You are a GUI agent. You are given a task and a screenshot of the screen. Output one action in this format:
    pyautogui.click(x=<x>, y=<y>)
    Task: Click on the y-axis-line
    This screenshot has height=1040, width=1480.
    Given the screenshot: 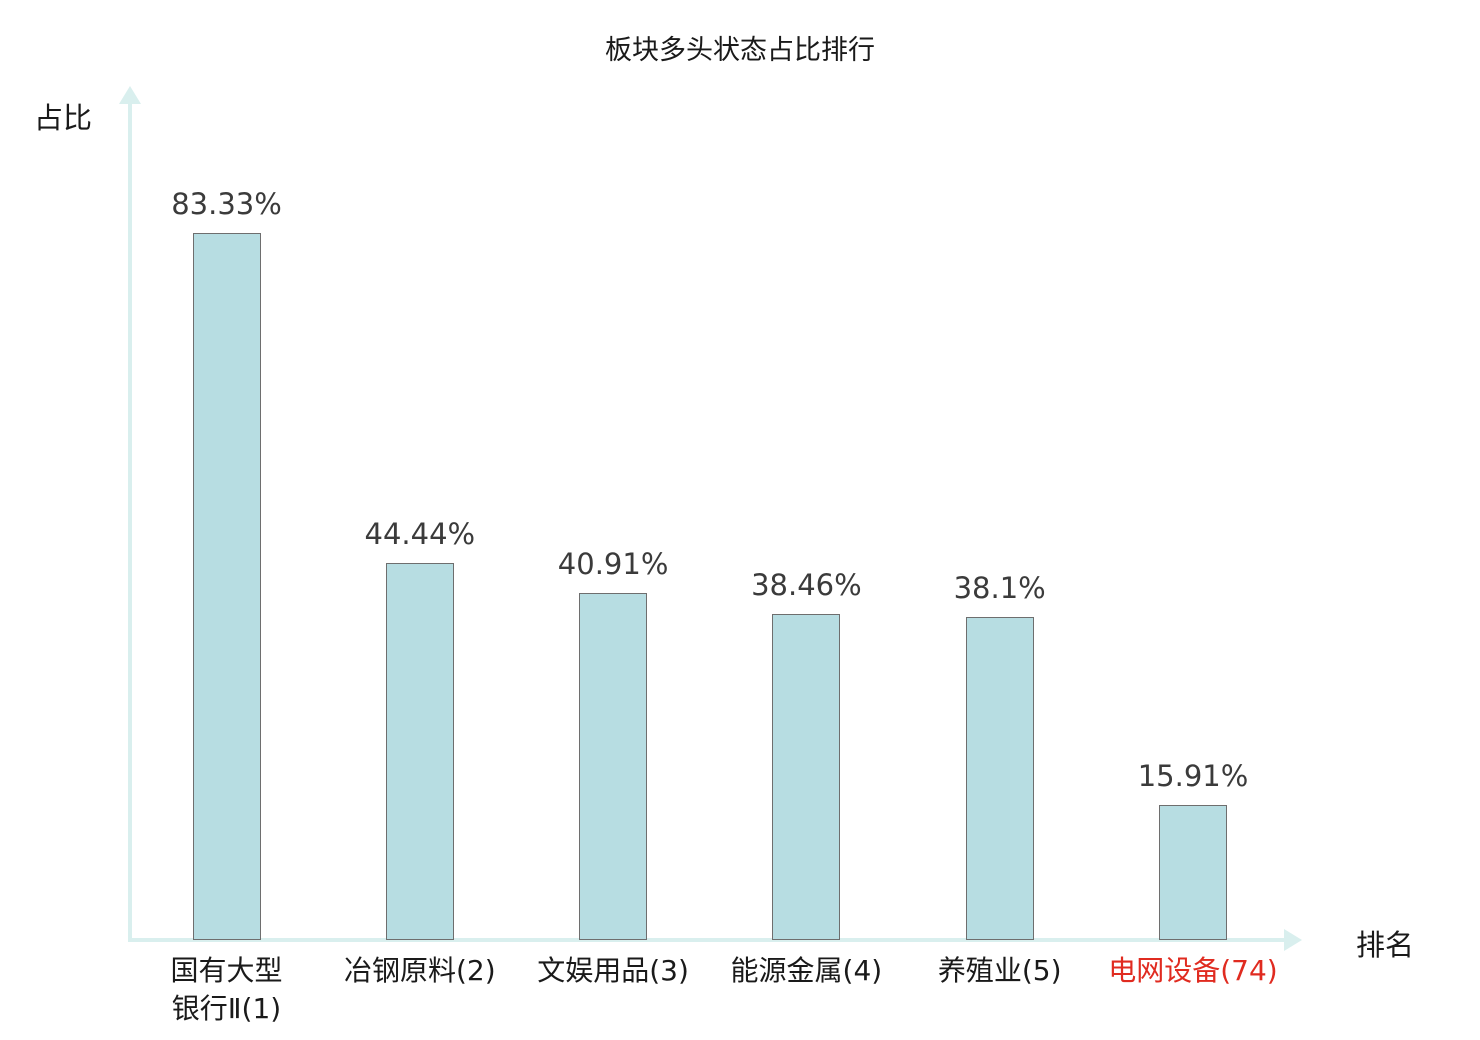 What is the action you would take?
    pyautogui.click(x=130, y=522)
    